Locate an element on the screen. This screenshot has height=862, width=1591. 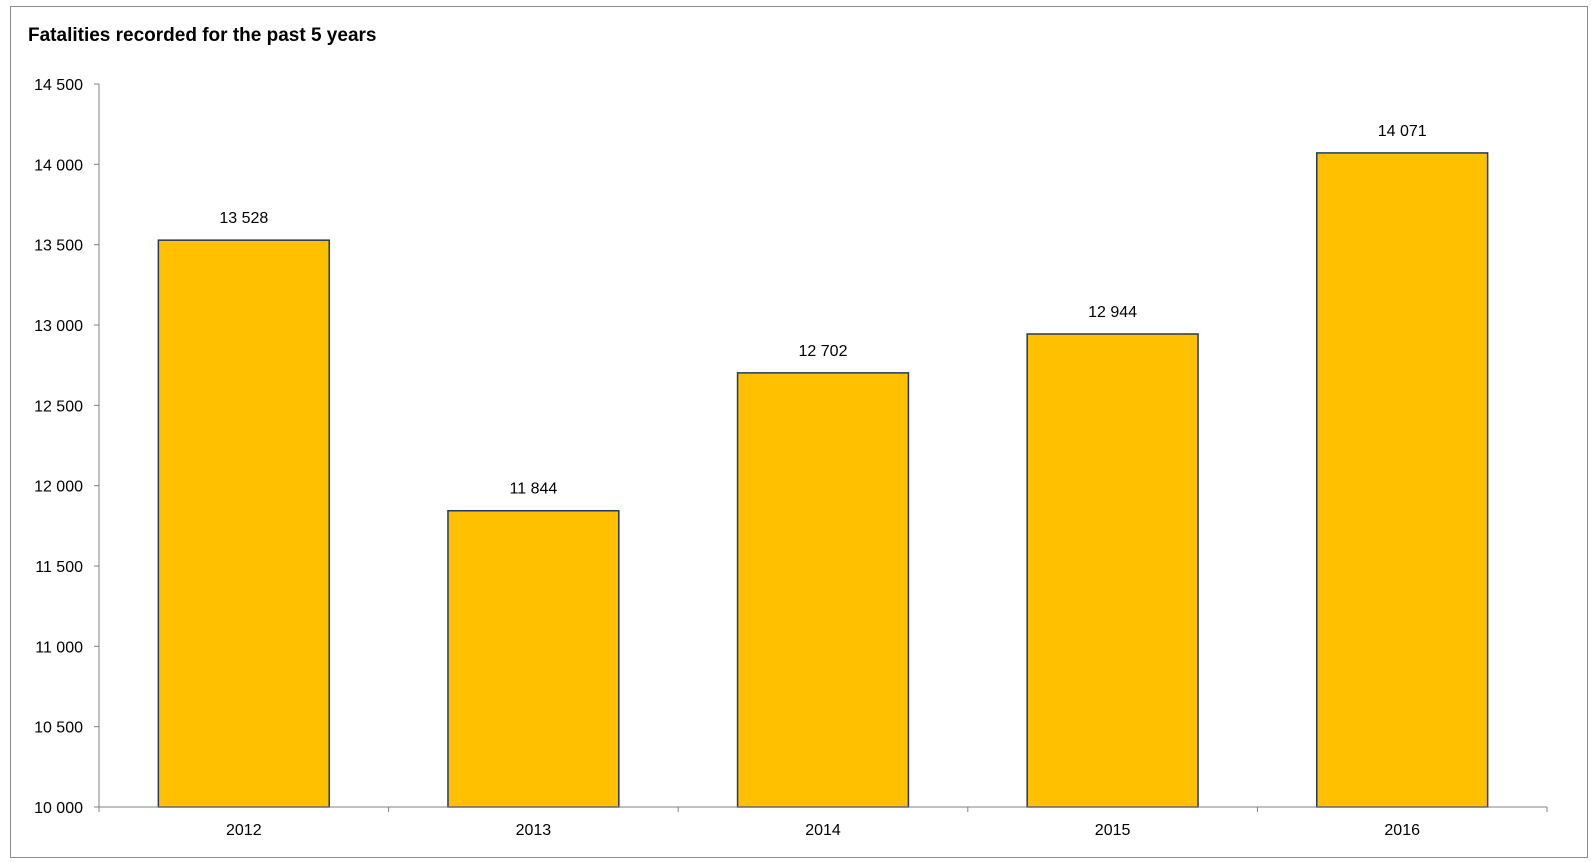
value-label-2014: 12 702 is located at coordinates (823, 351).